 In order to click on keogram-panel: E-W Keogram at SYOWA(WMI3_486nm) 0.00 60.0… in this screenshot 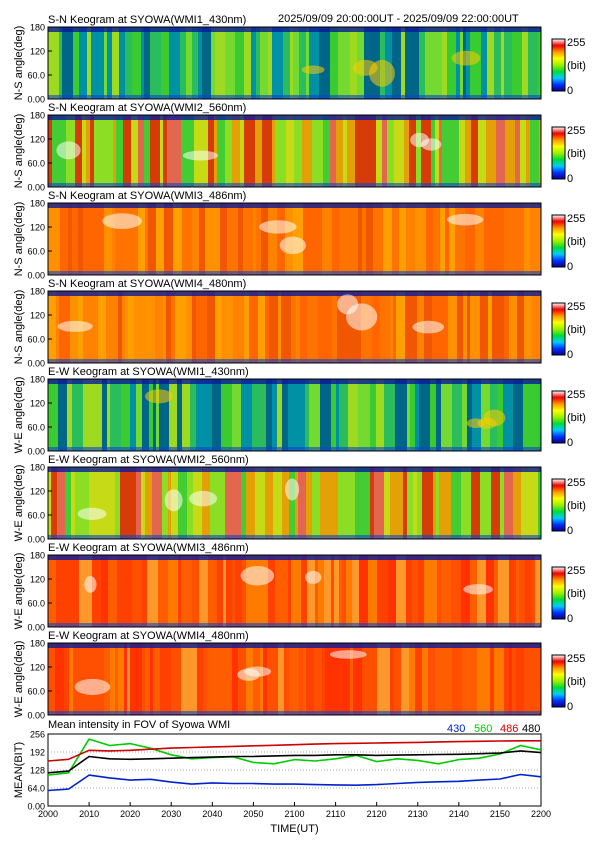, I will do `click(299, 587)`.